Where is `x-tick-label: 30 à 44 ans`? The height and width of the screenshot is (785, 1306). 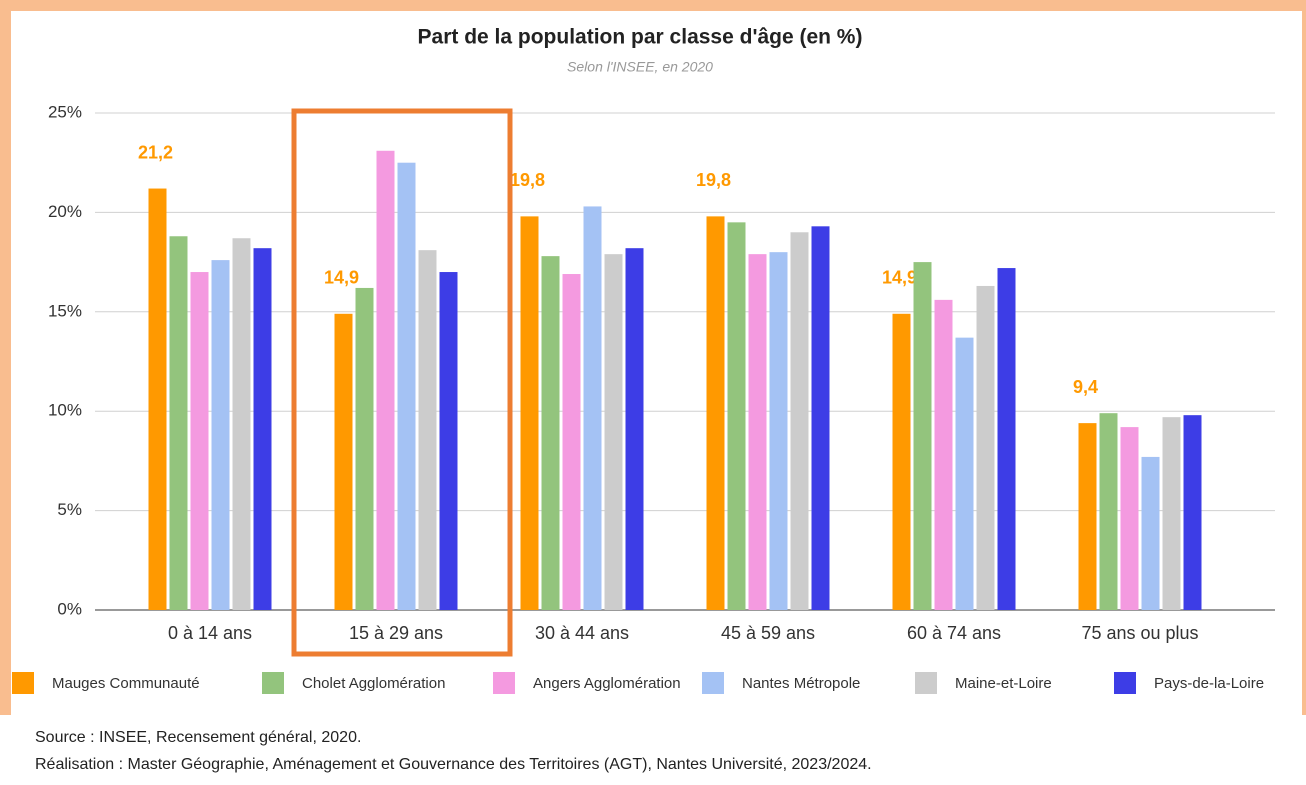 x-tick-label: 30 à 44 ans is located at coordinates (582, 633).